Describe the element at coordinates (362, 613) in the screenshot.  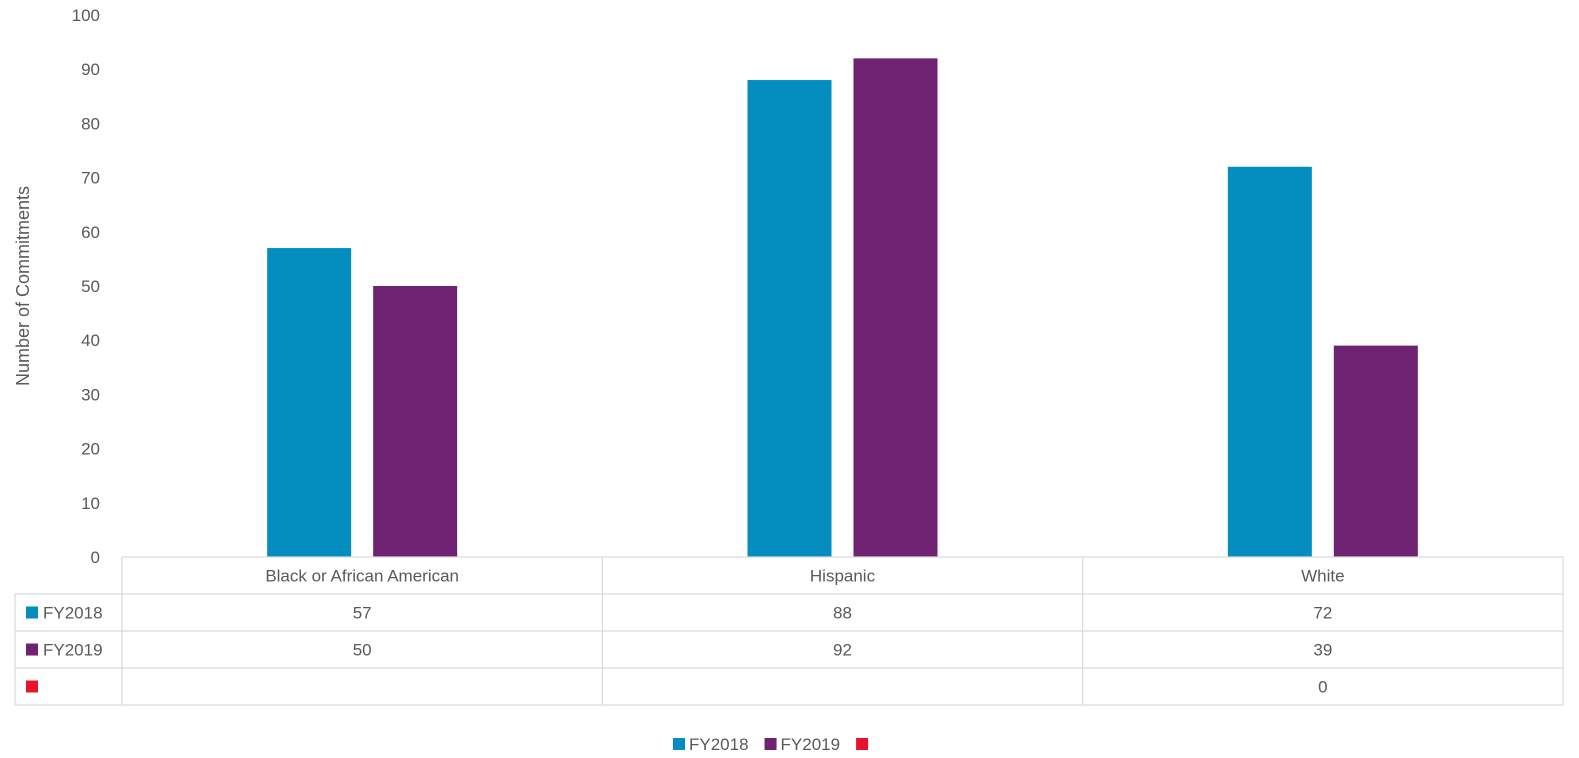
I see `data-label: 57` at that location.